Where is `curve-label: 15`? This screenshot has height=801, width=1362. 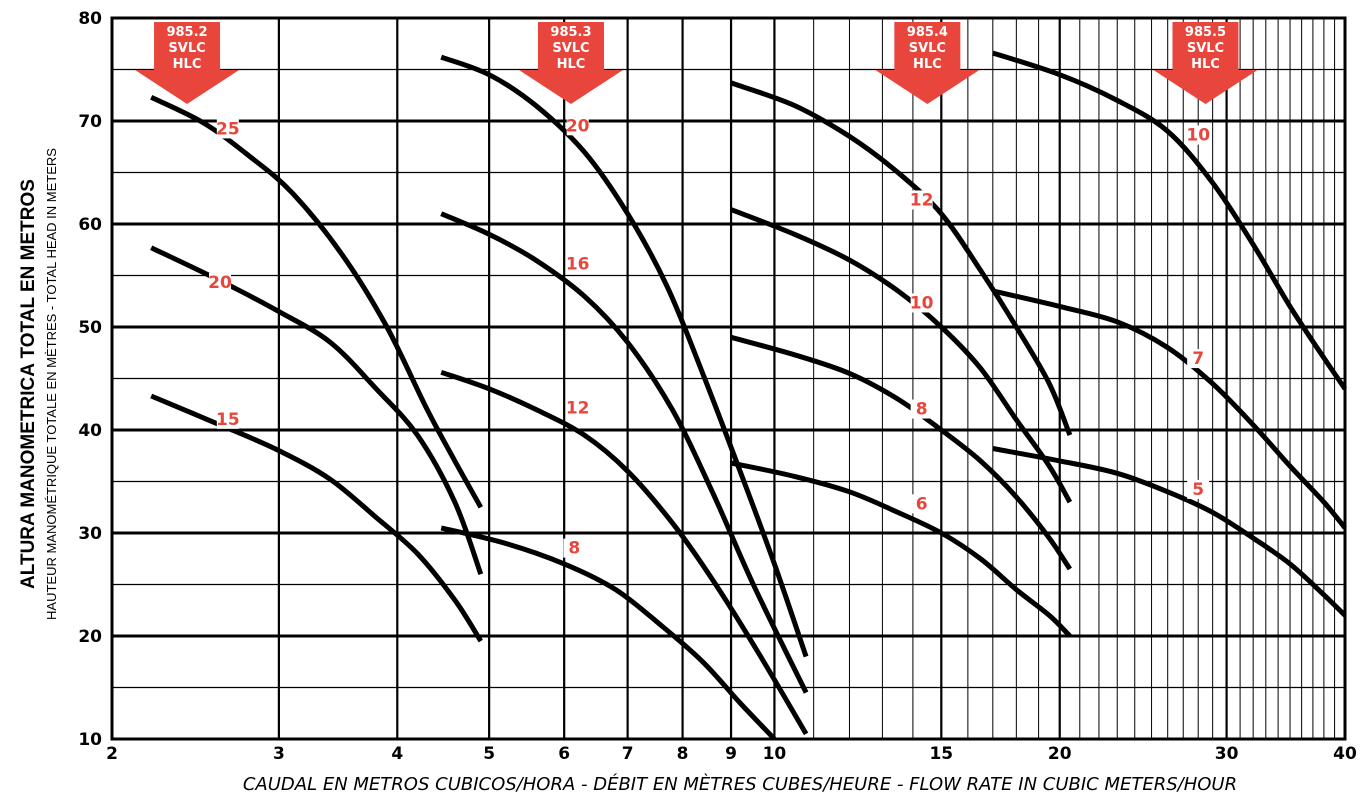
curve-label: 15 is located at coordinates (228, 420).